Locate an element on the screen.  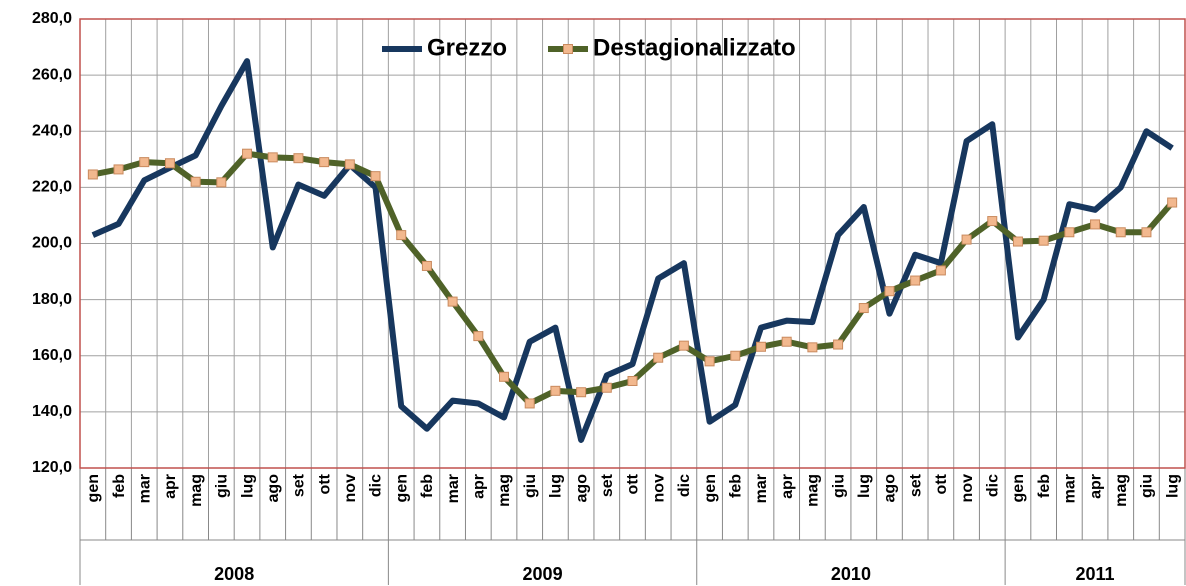
legend-marker is located at coordinates (568, 49).